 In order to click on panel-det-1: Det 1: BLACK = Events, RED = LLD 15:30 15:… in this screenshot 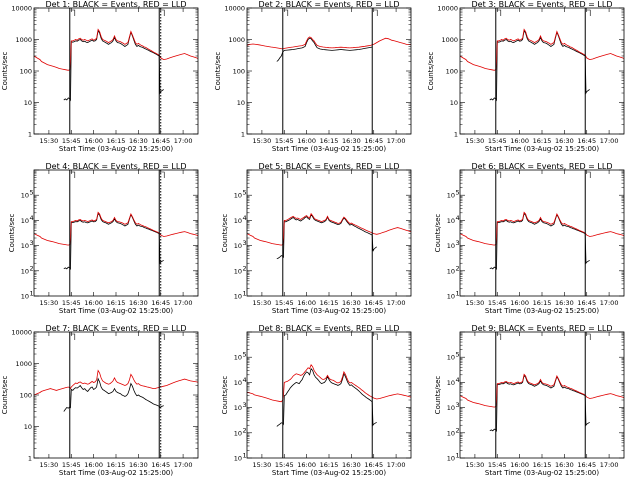, I will do `click(100, 76)`.